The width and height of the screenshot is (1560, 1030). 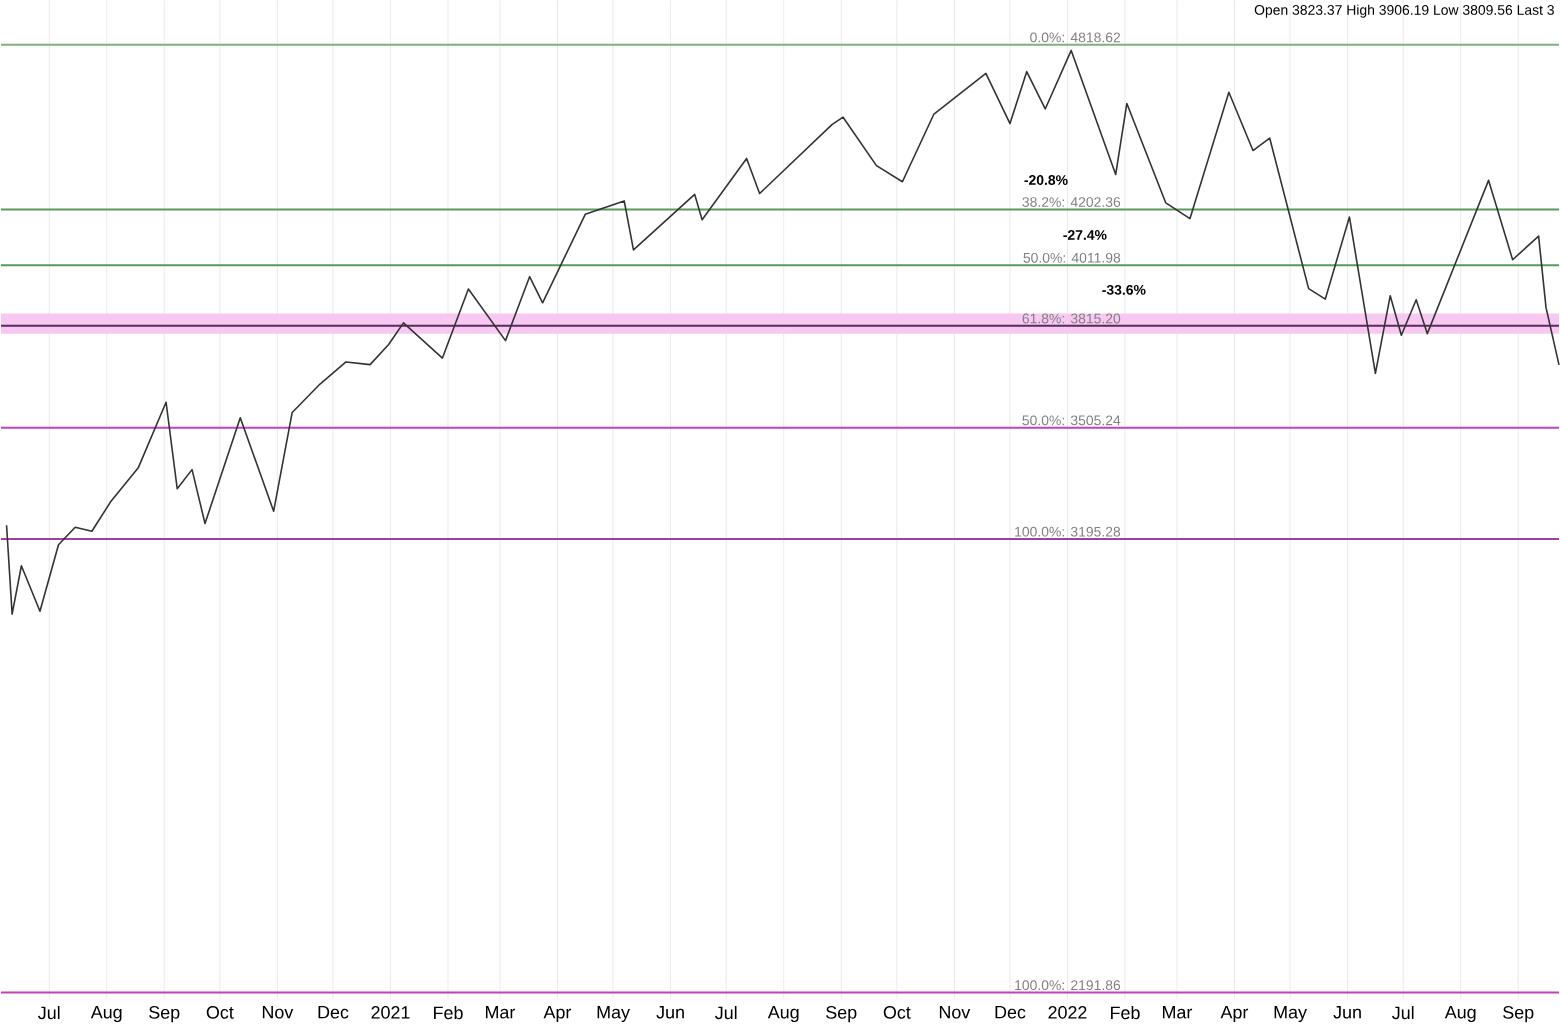 I want to click on x-tick-label: 2021, so click(x=390, y=1013).